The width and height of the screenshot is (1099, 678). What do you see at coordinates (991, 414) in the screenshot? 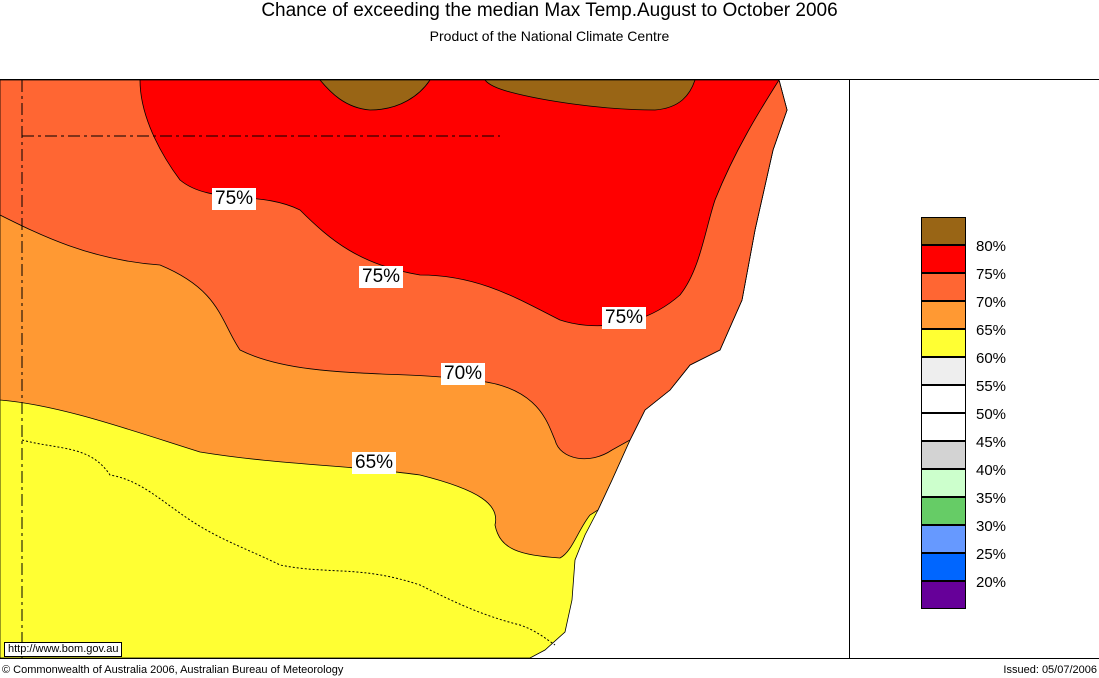
I see `legend-label: 50%` at bounding box center [991, 414].